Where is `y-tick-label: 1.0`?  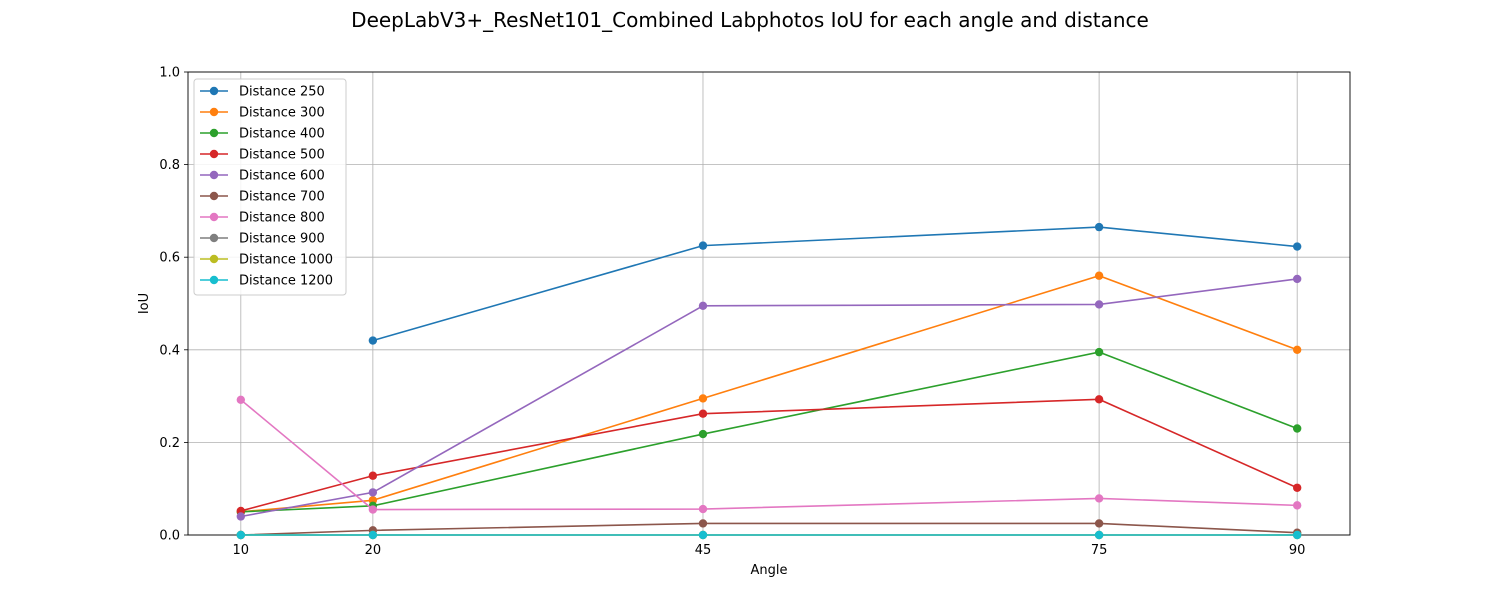
y-tick-label: 1.0 is located at coordinates (169, 73).